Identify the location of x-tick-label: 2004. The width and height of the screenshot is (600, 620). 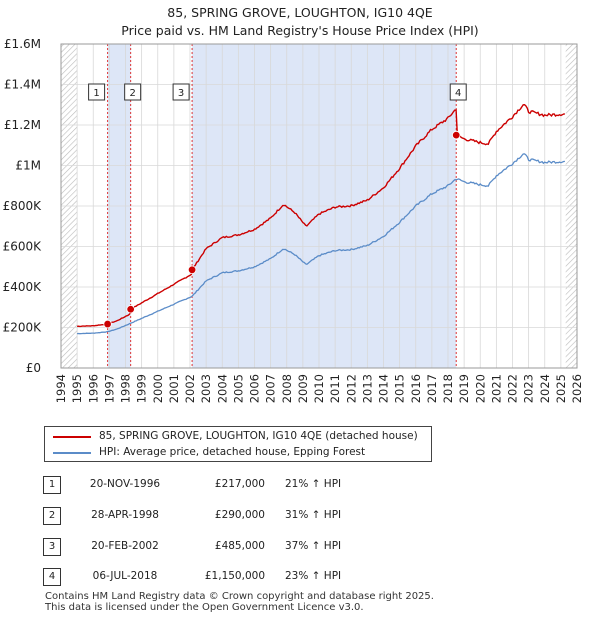
(222, 388).